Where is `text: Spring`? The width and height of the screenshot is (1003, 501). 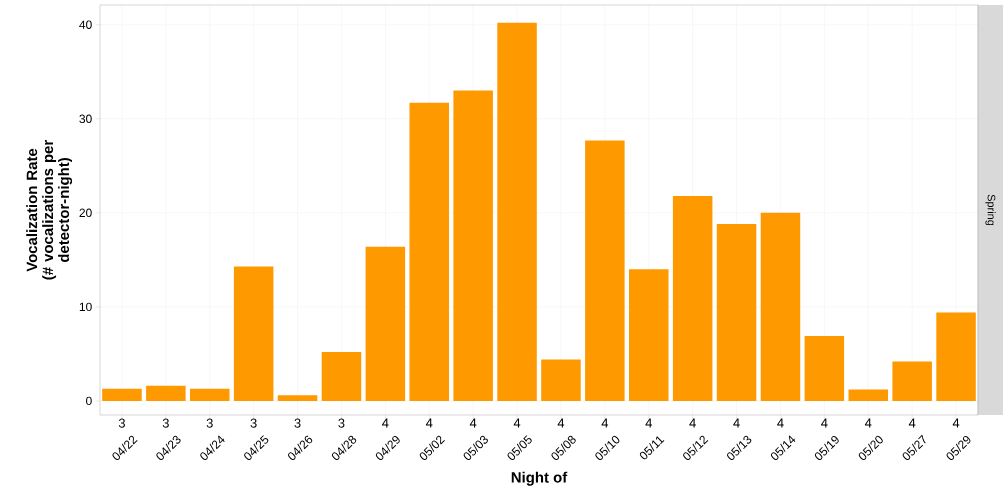
text: Spring is located at coordinates (990, 210).